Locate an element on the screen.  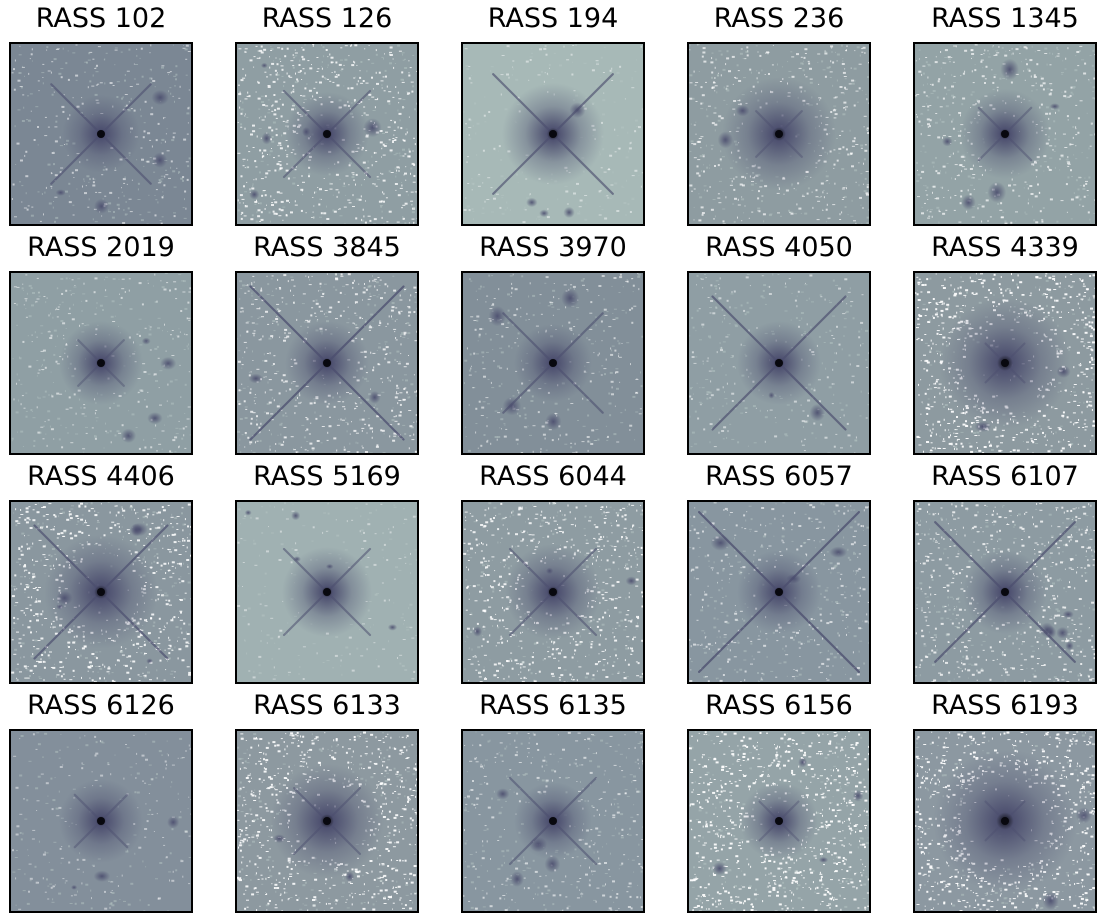
image-panel: RASS 126 is located at coordinates (327, 113).